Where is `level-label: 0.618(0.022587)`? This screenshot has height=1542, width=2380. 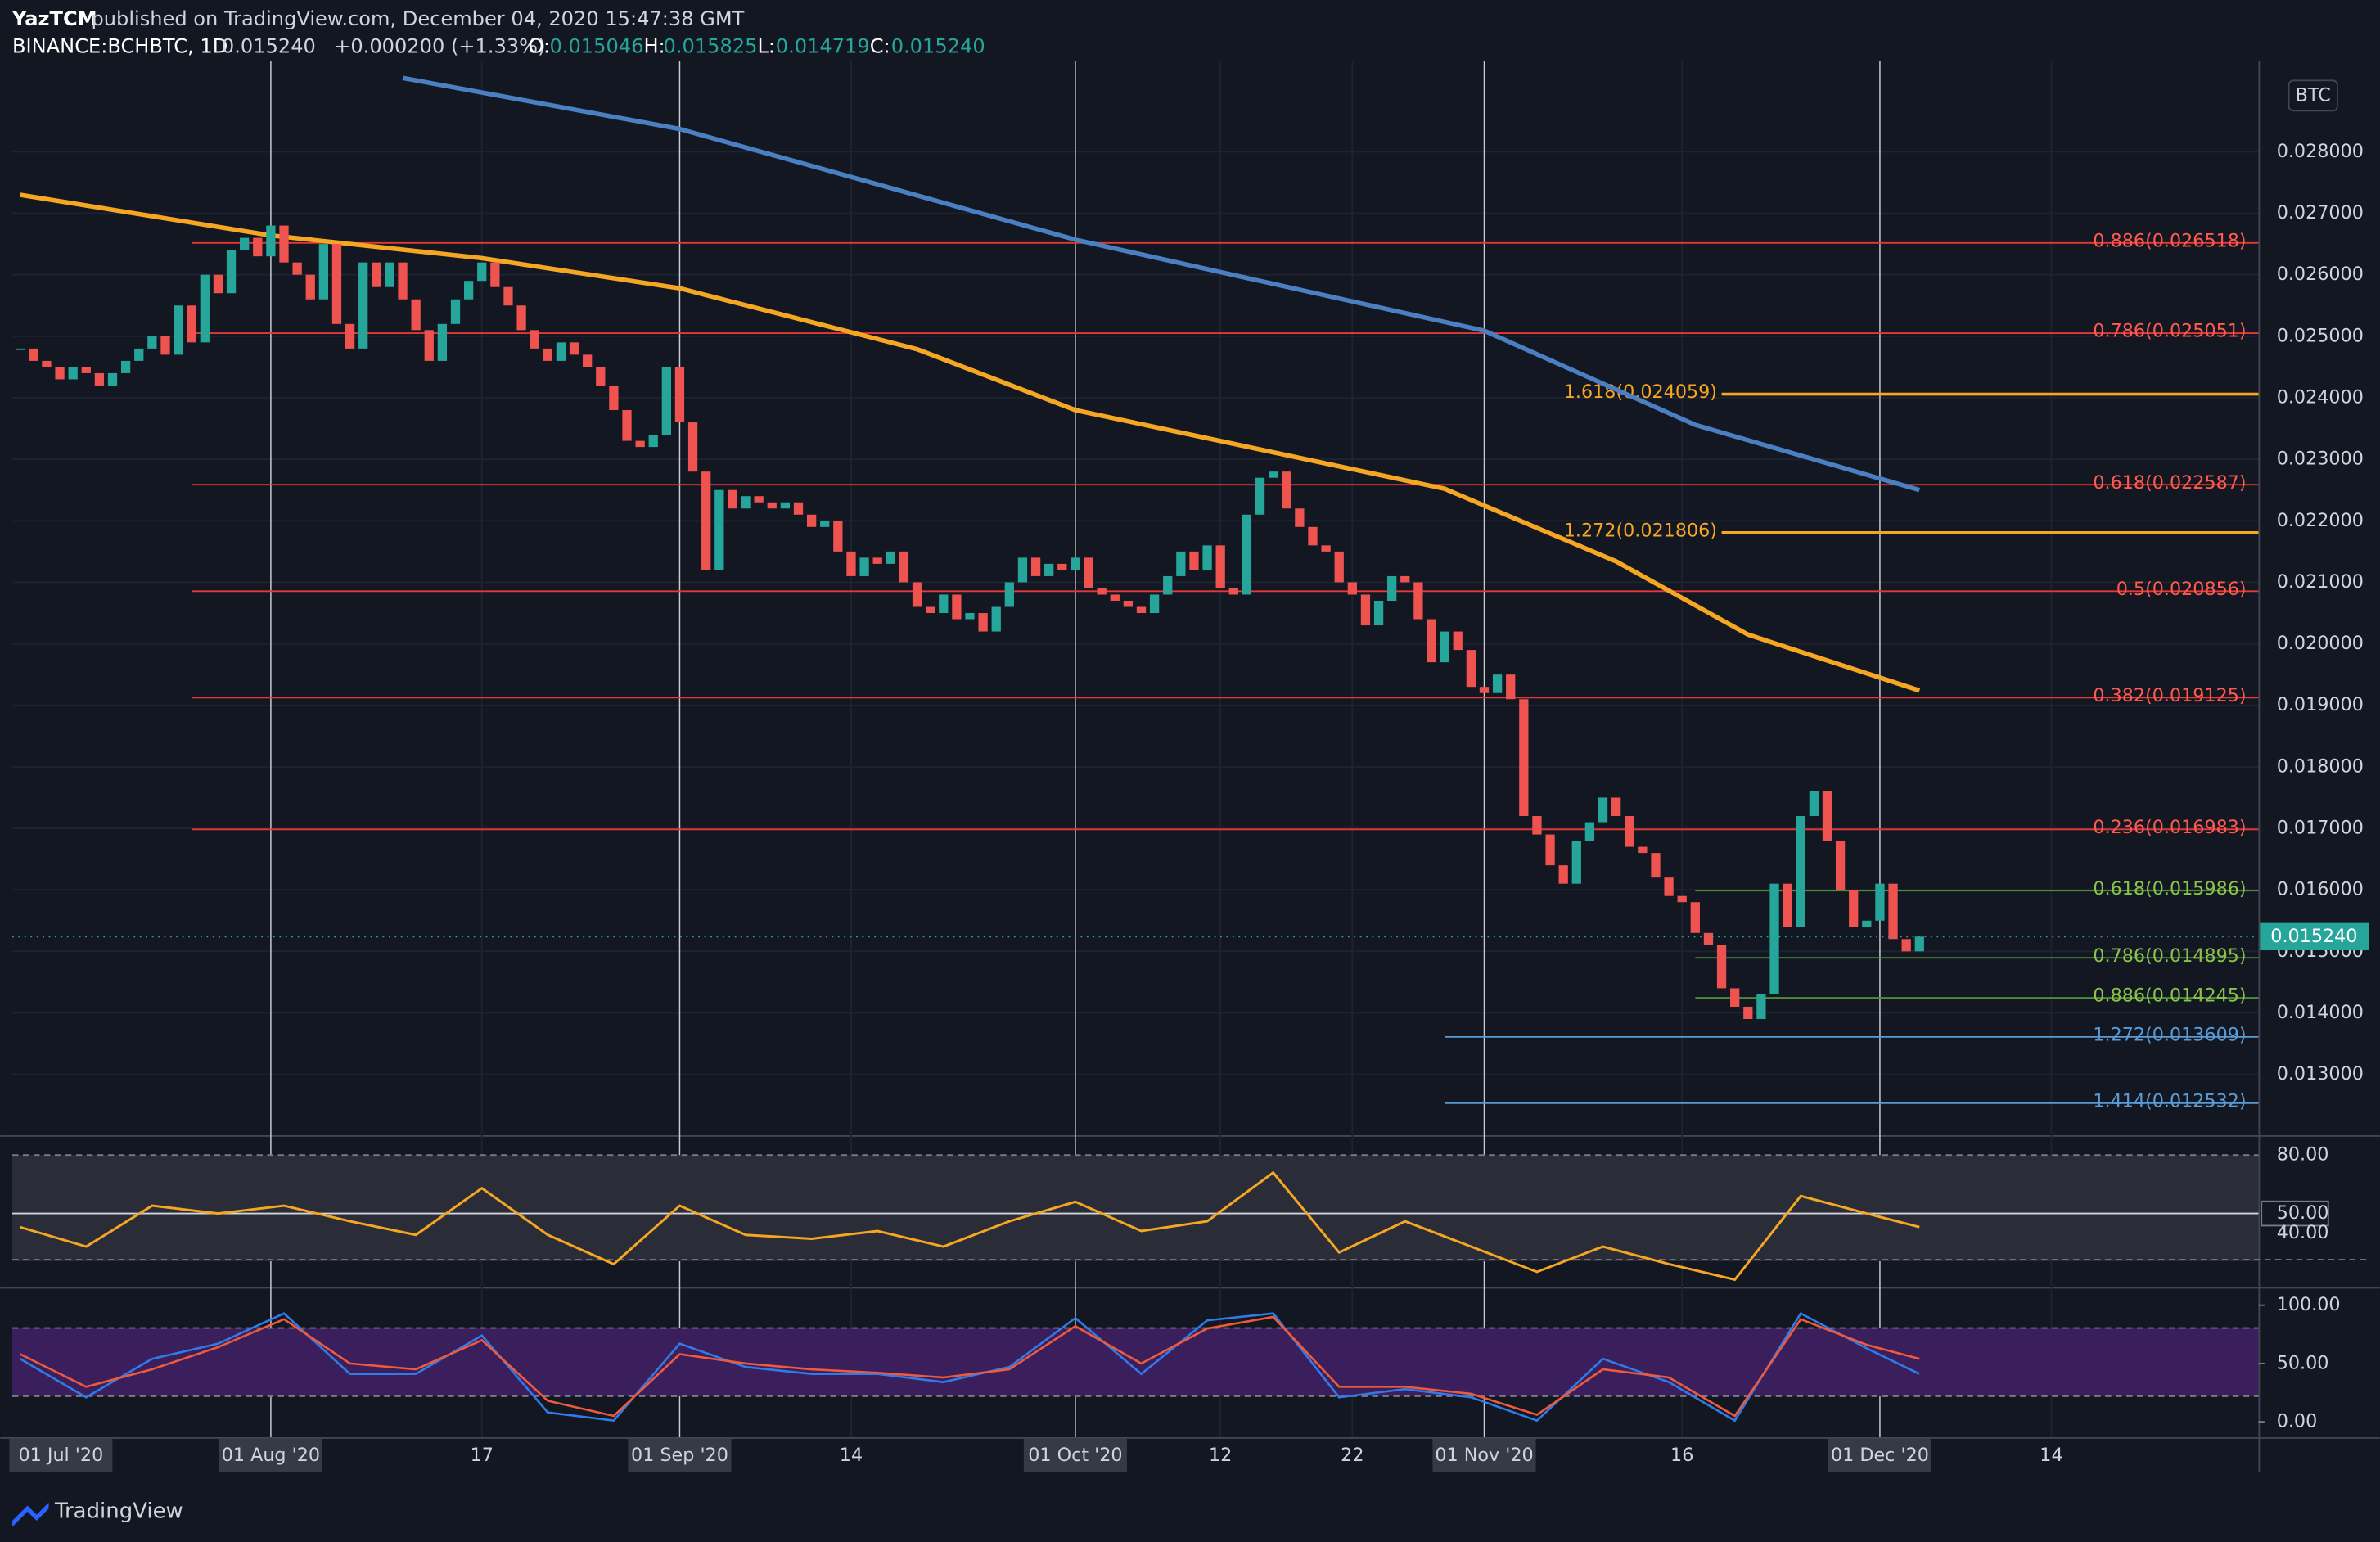 level-label: 0.618(0.022587) is located at coordinates (2169, 483).